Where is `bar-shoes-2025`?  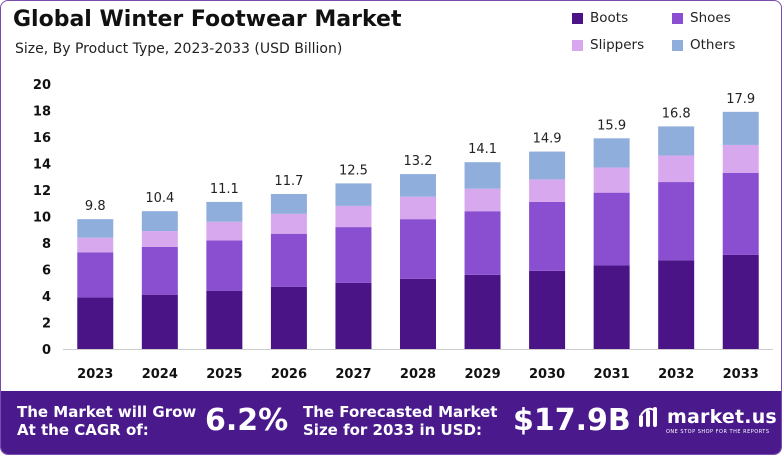 bar-shoes-2025 is located at coordinates (224, 265).